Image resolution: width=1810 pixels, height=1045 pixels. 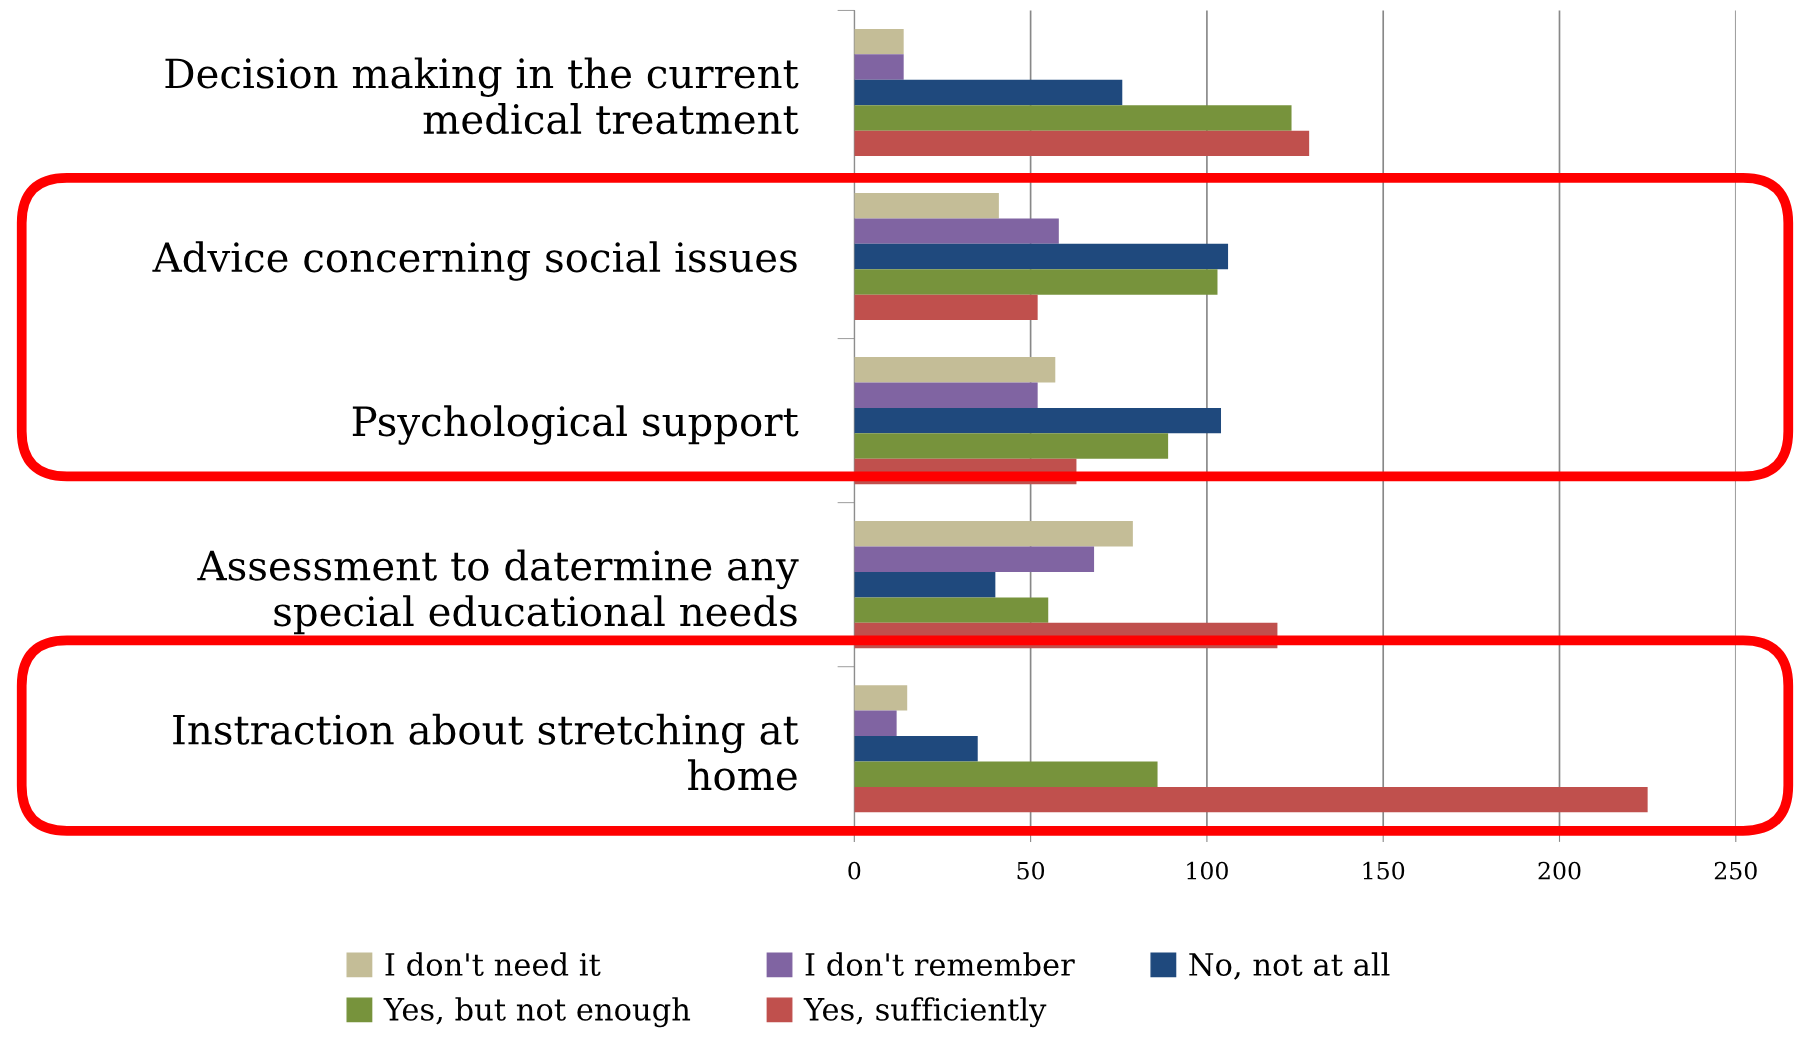 I want to click on legend-label: I don't need it, so click(x=493, y=964).